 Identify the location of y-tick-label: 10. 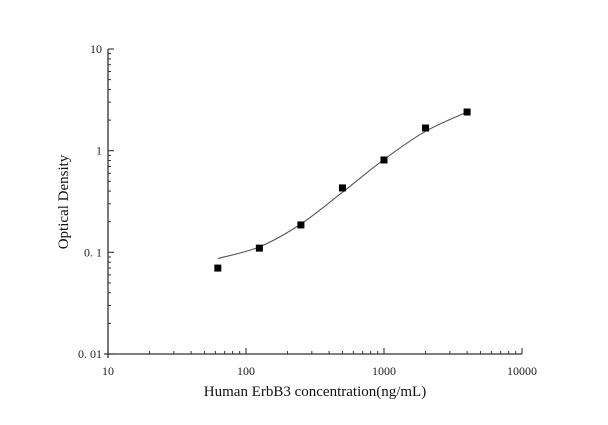
(96, 49).